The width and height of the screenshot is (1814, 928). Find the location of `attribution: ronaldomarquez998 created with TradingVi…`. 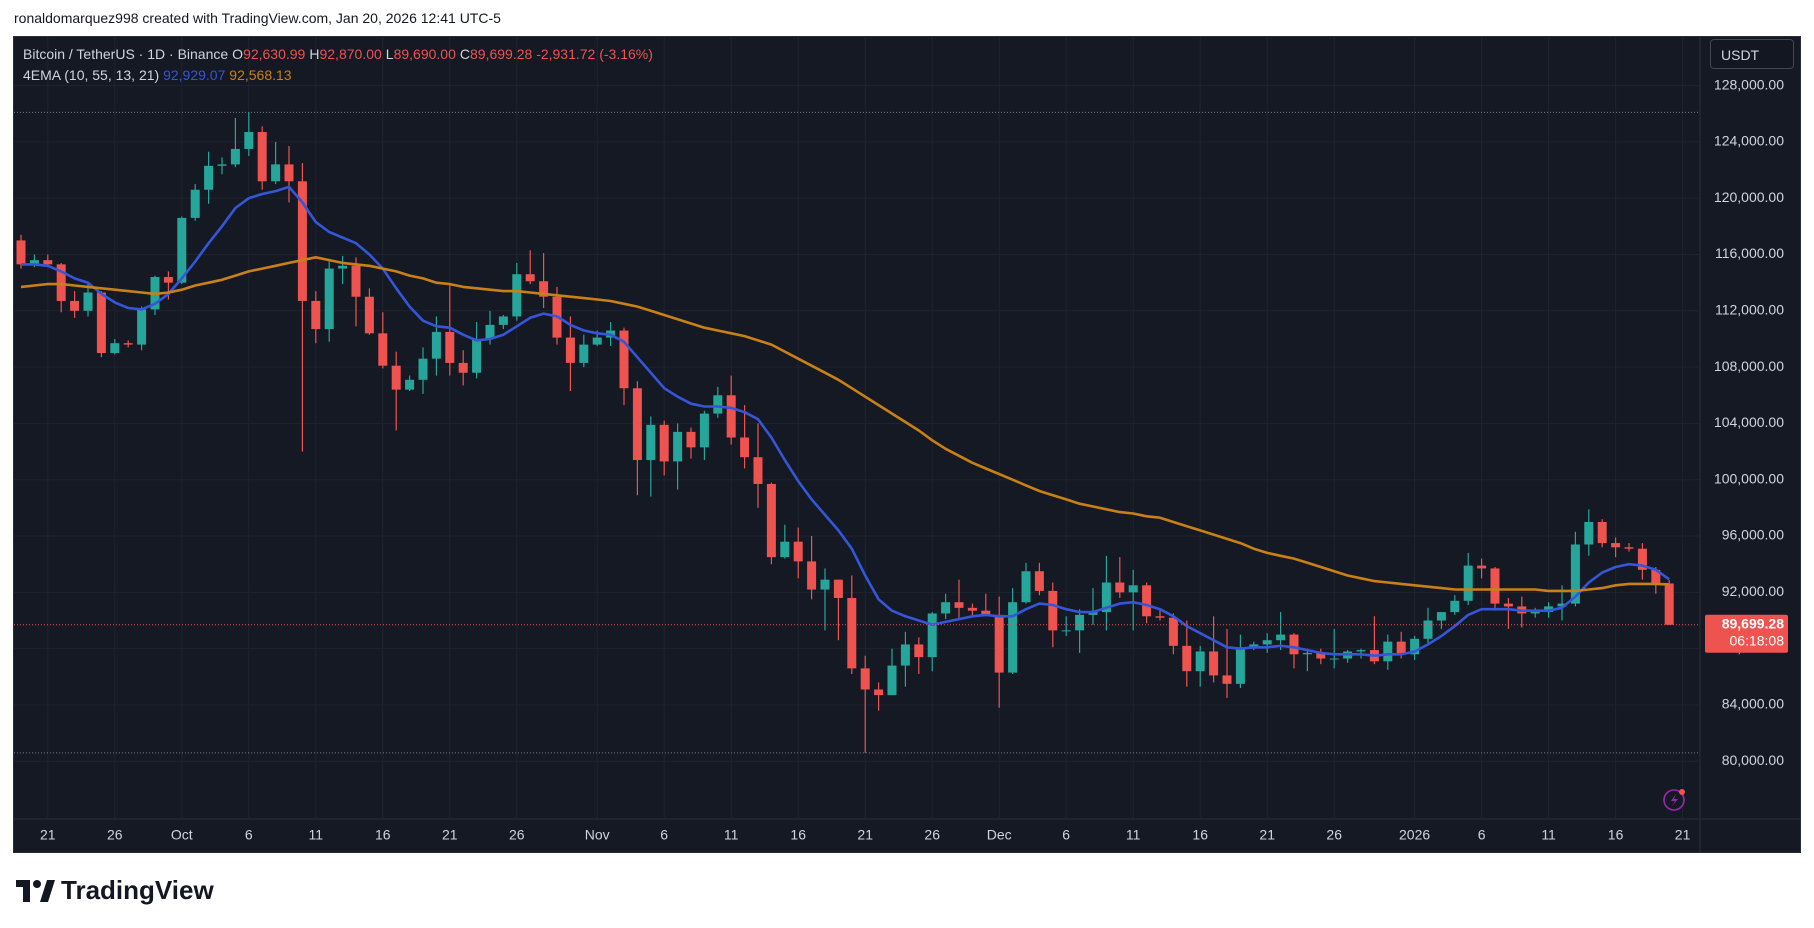

attribution: ronaldomarquez998 created with TradingVi… is located at coordinates (257, 18).